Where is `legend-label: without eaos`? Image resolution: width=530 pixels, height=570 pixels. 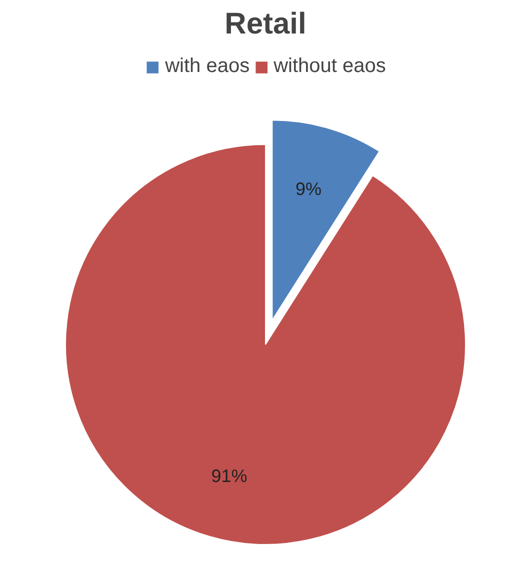 legend-label: without eaos is located at coordinates (330, 66).